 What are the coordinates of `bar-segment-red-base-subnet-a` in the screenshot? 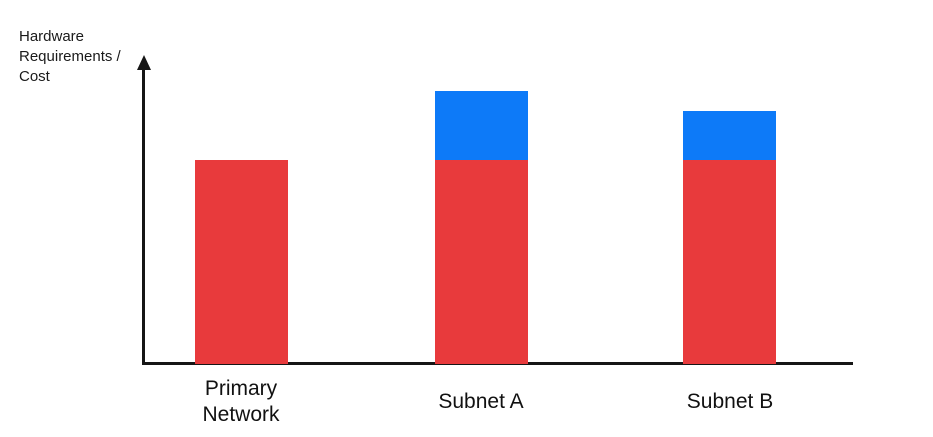 It's located at (481, 262).